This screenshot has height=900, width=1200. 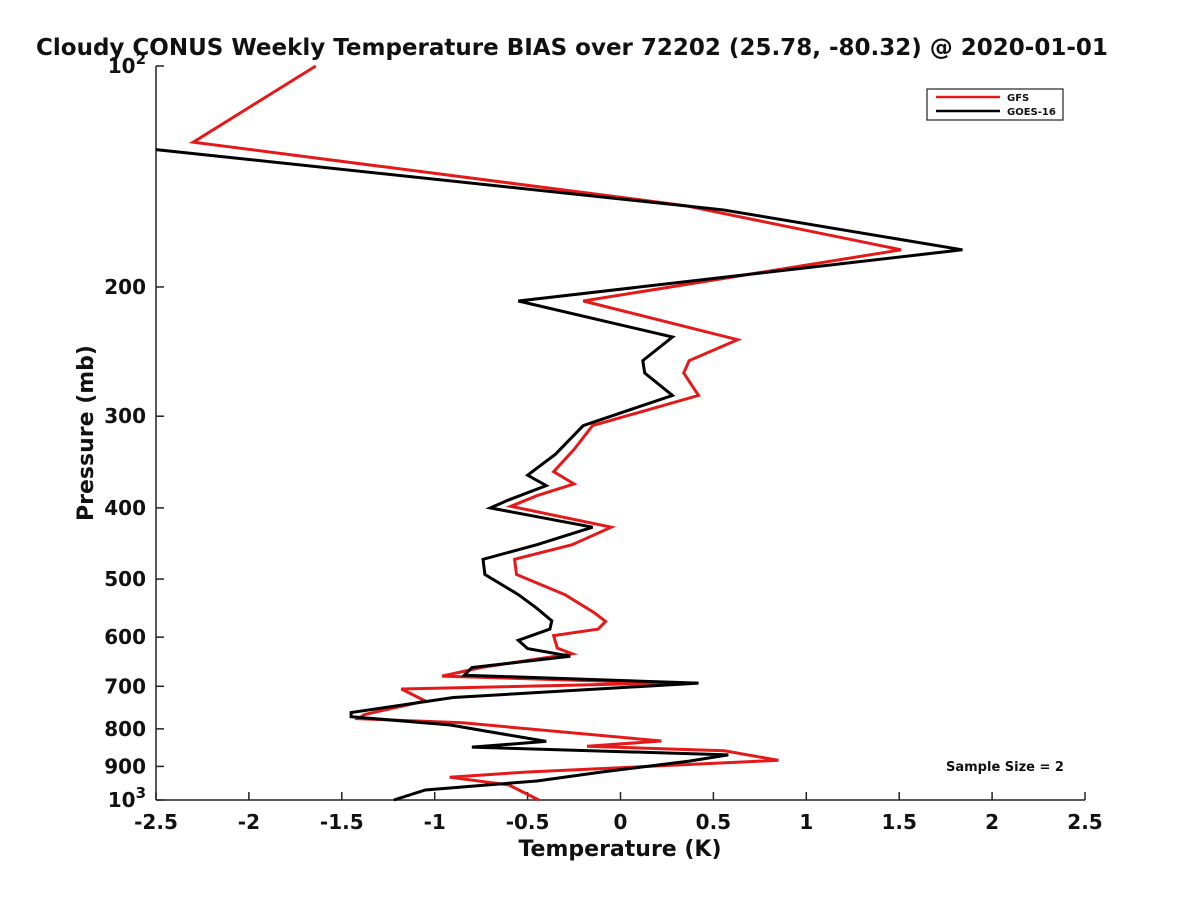 I want to click on y-tick-label: 300, so click(x=125, y=416).